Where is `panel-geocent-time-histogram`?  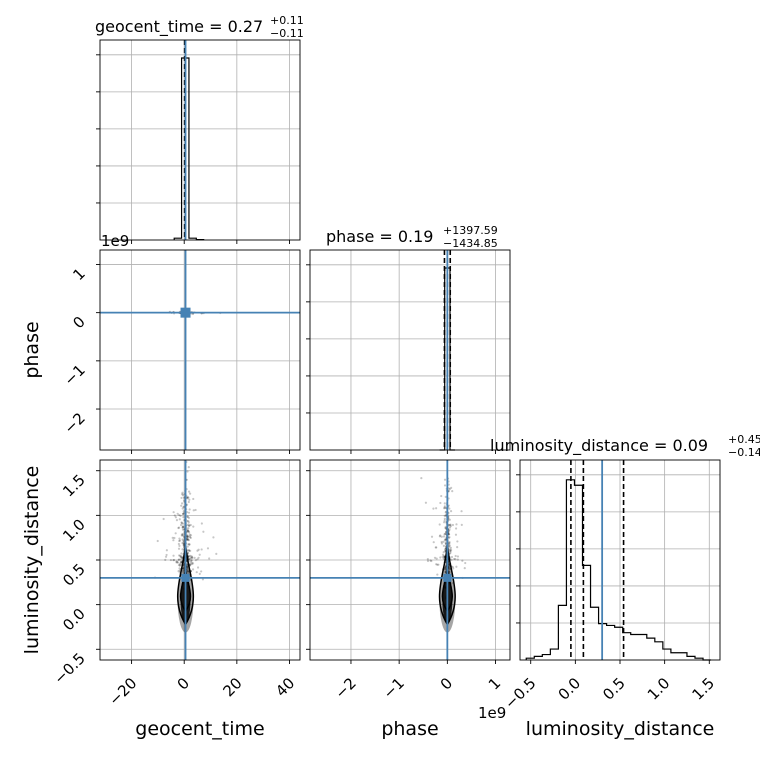 panel-geocent-time-histogram is located at coordinates (198, 141).